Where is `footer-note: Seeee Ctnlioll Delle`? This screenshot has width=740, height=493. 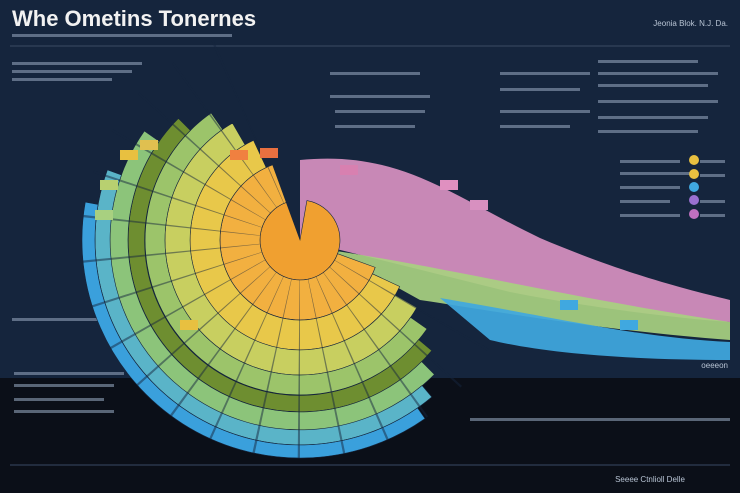 footer-note: Seeee Ctnlioll Delle is located at coordinates (650, 479).